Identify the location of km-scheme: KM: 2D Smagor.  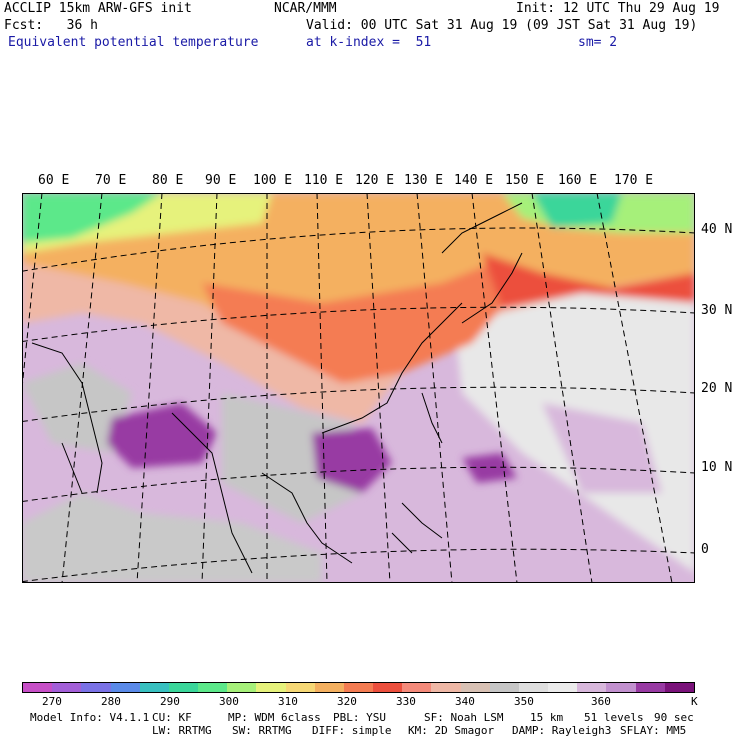
(451, 730).